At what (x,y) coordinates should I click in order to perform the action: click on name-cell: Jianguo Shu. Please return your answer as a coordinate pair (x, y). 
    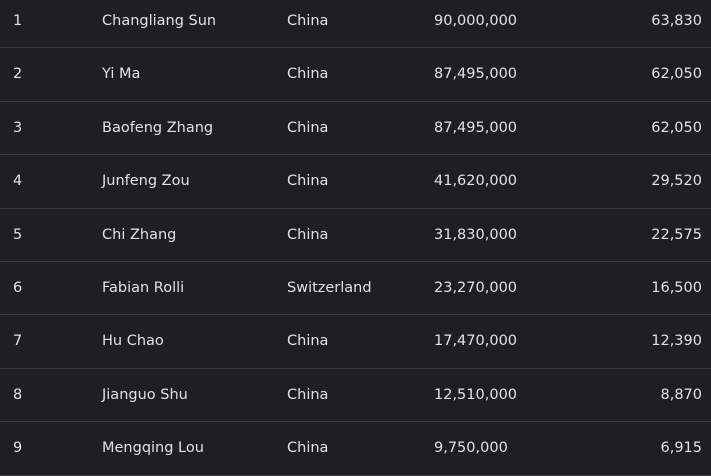
    Looking at the image, I should click on (145, 394).